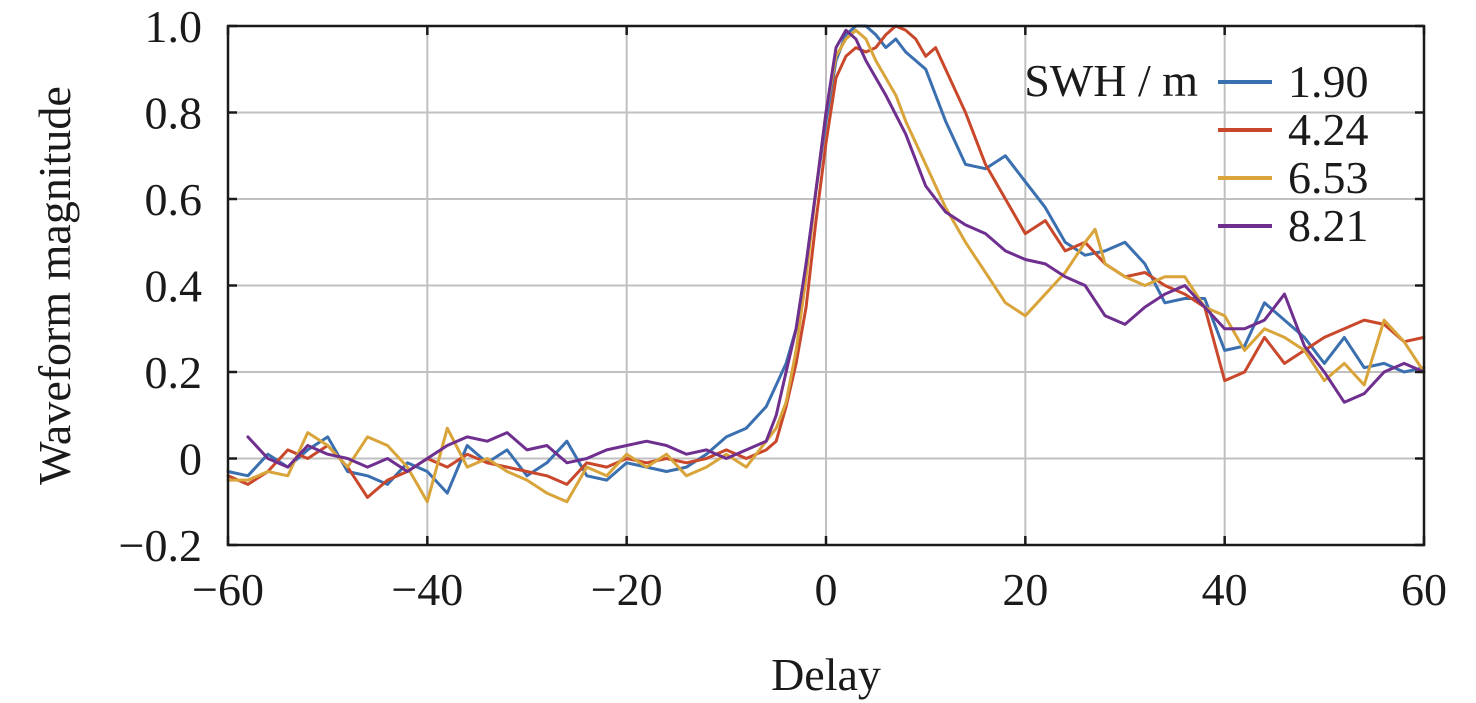 This screenshot has height=703, width=1476. Describe the element at coordinates (627, 589) in the screenshot. I see `x-tick-label: −20` at that location.